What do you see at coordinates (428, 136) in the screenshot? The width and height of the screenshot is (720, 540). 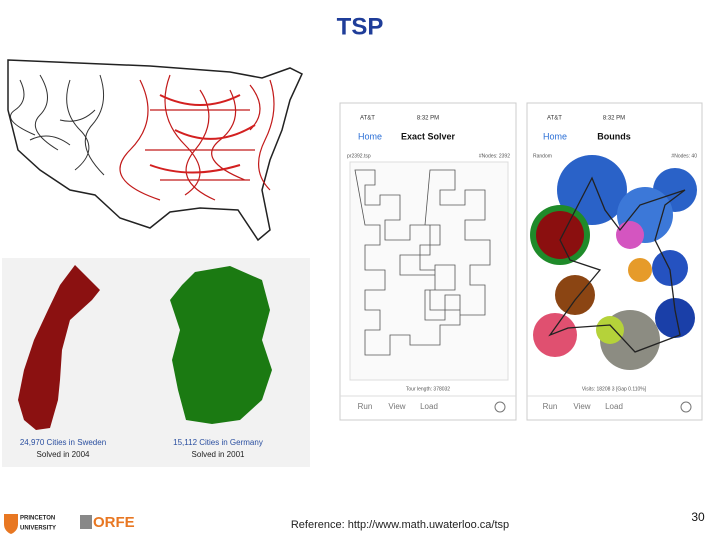 I see `screen-title: Exact Solver` at bounding box center [428, 136].